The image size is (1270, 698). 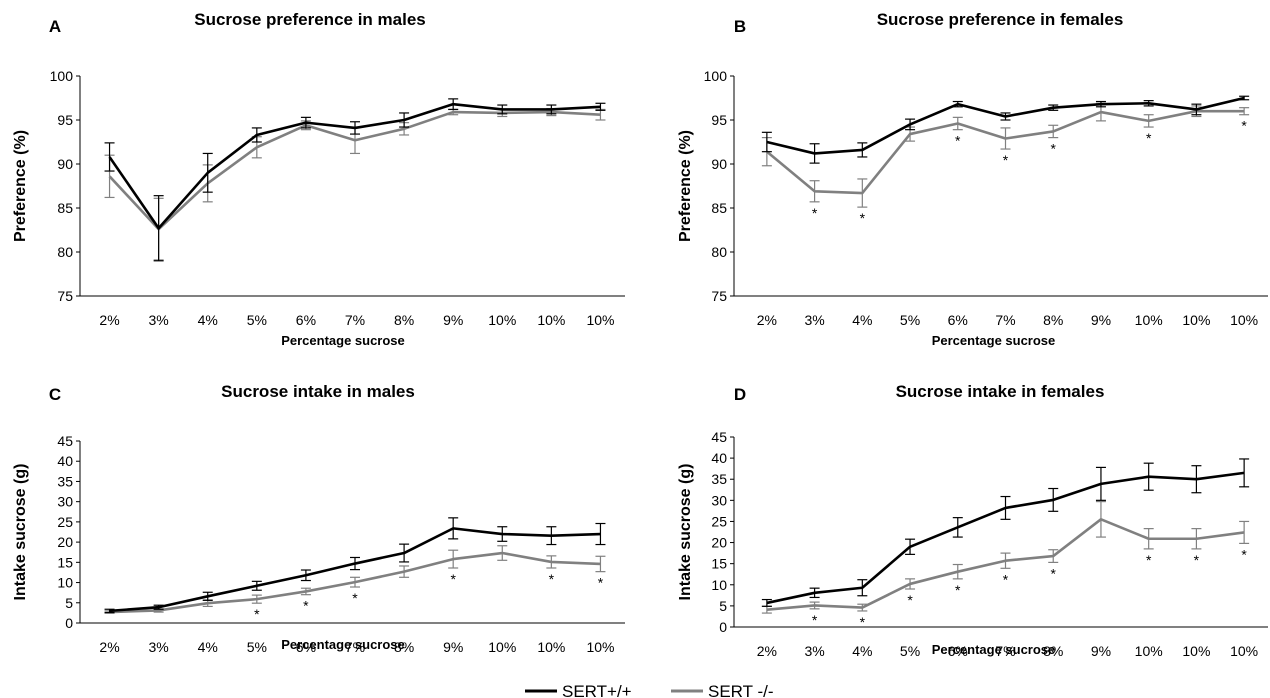 What do you see at coordinates (69, 623) in the screenshot?
I see `y-tick-label: 0` at bounding box center [69, 623].